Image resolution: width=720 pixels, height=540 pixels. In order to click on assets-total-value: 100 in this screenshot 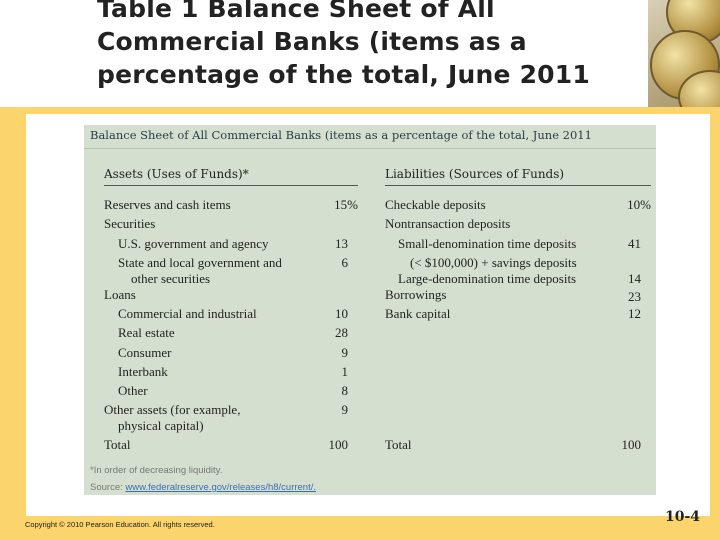, I will do `click(338, 444)`.